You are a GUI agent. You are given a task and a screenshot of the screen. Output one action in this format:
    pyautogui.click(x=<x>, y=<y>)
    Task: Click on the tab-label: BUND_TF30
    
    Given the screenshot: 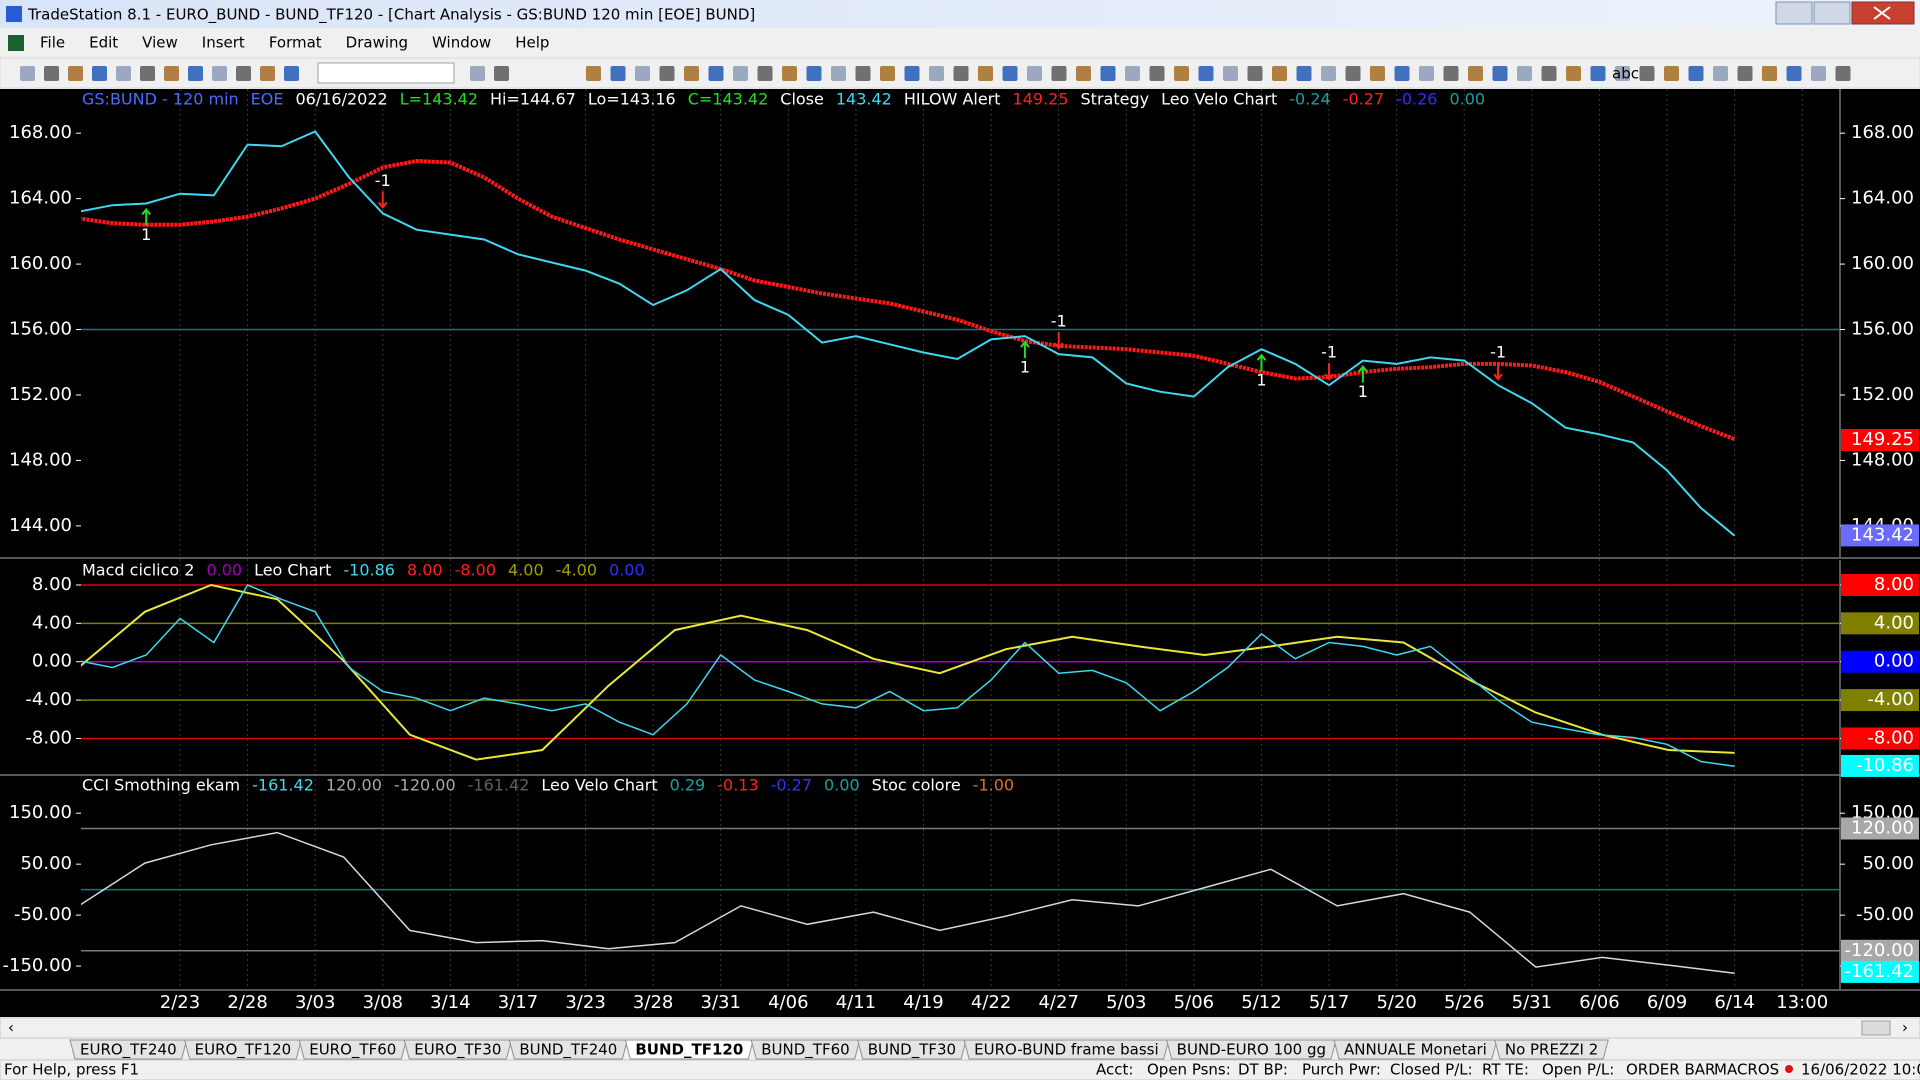 What is the action you would take?
    pyautogui.click(x=912, y=1050)
    